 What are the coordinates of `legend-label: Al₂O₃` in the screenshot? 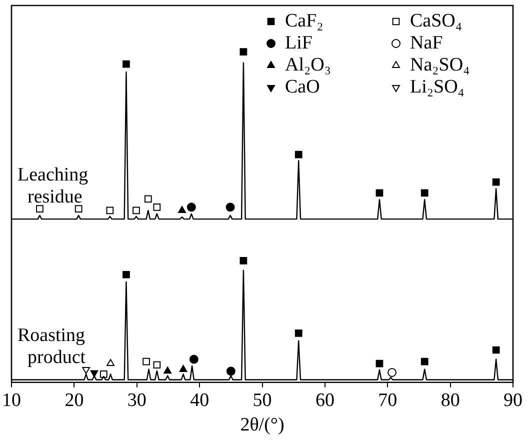 It's located at (308, 65).